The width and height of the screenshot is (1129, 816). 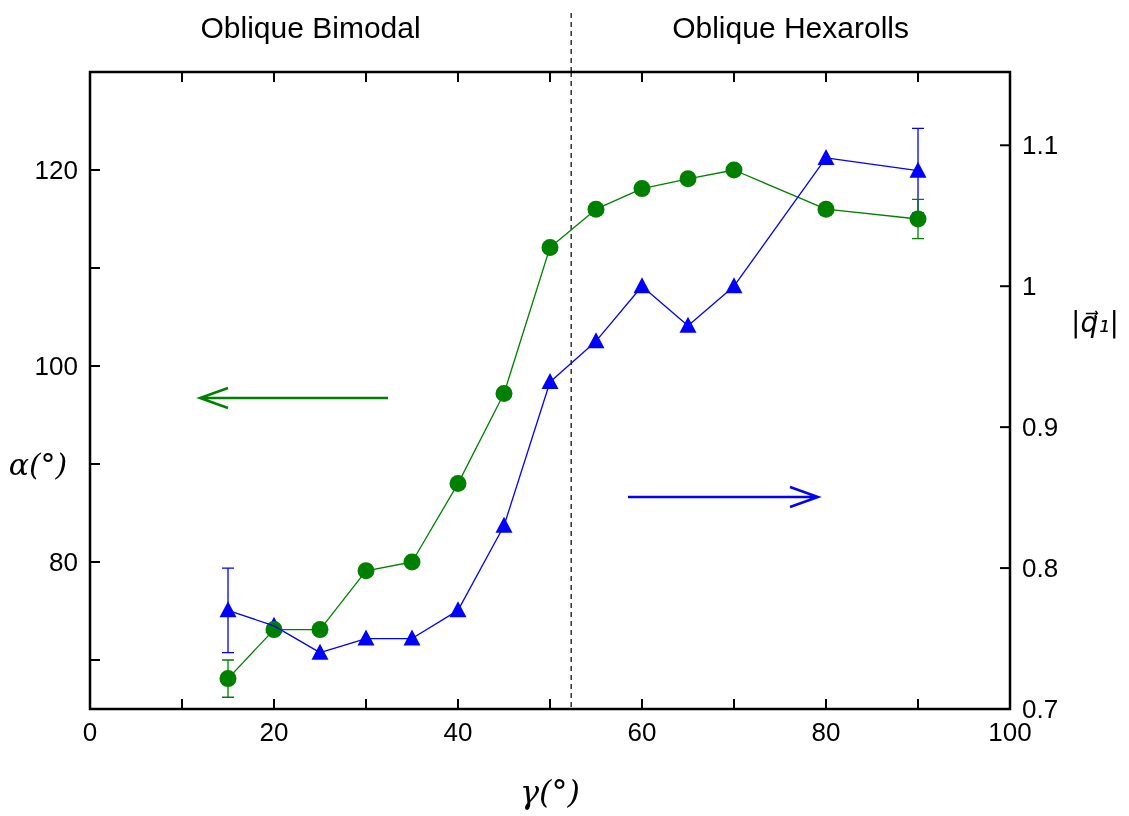 What do you see at coordinates (90, 732) in the screenshot?
I see `x-tick-label: 0` at bounding box center [90, 732].